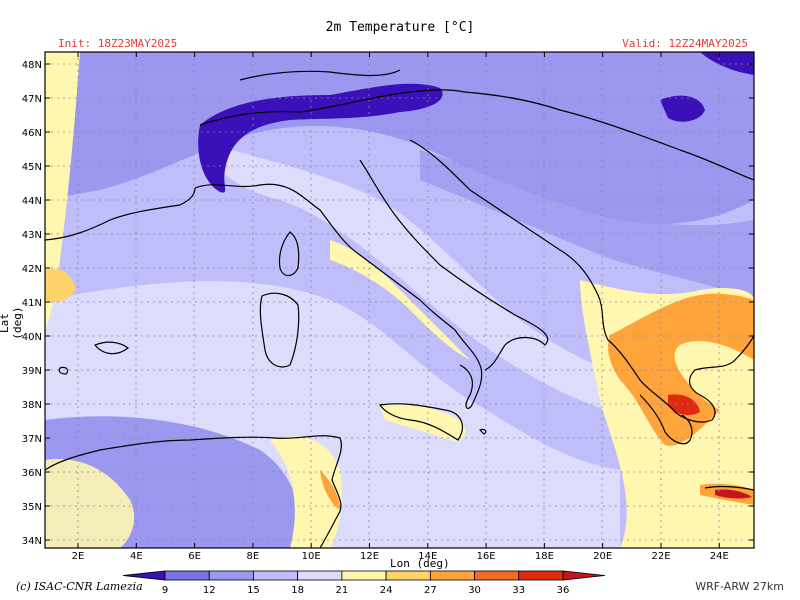 This screenshot has width=800, height=600. Describe the element at coordinates (420, 563) in the screenshot. I see `x-axis-label: Lon (deg)` at that location.